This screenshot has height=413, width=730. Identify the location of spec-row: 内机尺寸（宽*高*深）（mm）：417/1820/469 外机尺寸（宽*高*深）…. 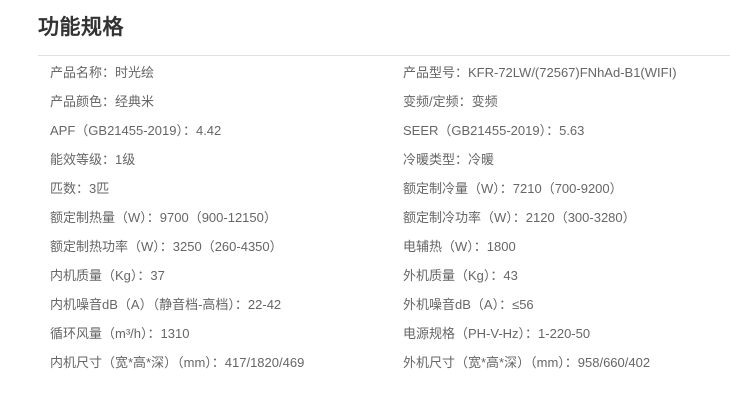
(384, 362).